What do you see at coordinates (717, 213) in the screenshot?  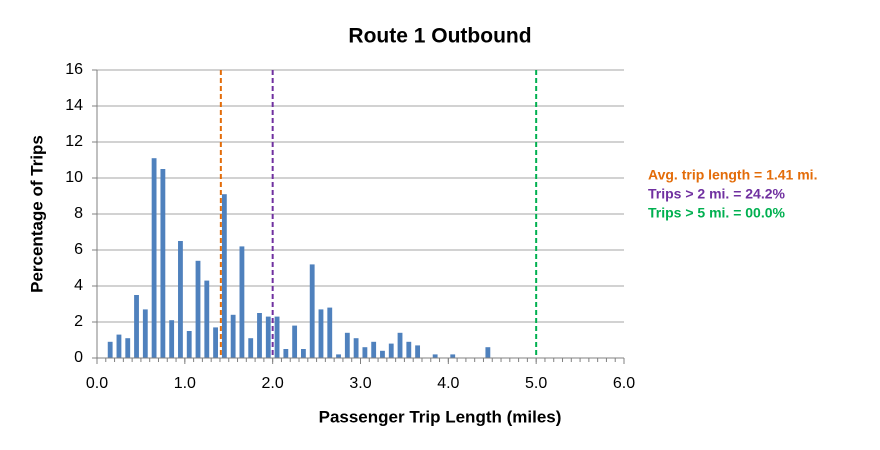 I see `annotation: Trips > 5 mi. = 00.0%` at bounding box center [717, 213].